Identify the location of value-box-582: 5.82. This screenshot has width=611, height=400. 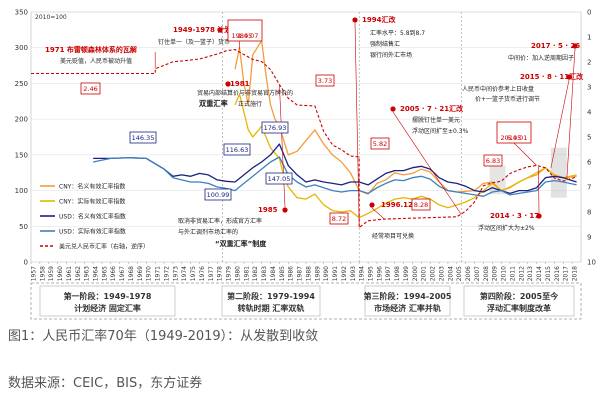
(380, 144).